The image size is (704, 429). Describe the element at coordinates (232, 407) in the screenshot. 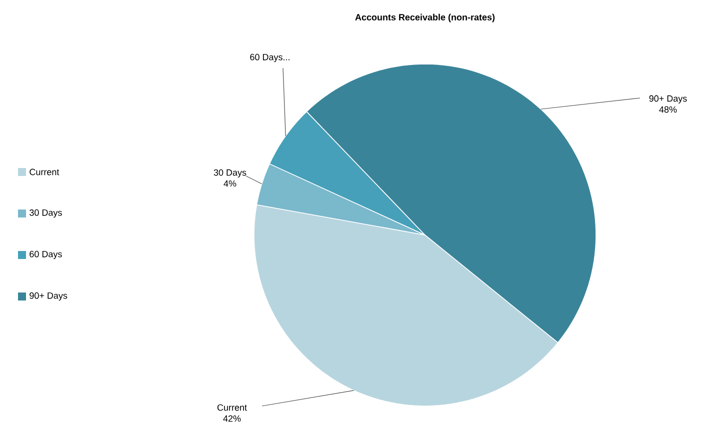

I see `slice-label: Current` at that location.